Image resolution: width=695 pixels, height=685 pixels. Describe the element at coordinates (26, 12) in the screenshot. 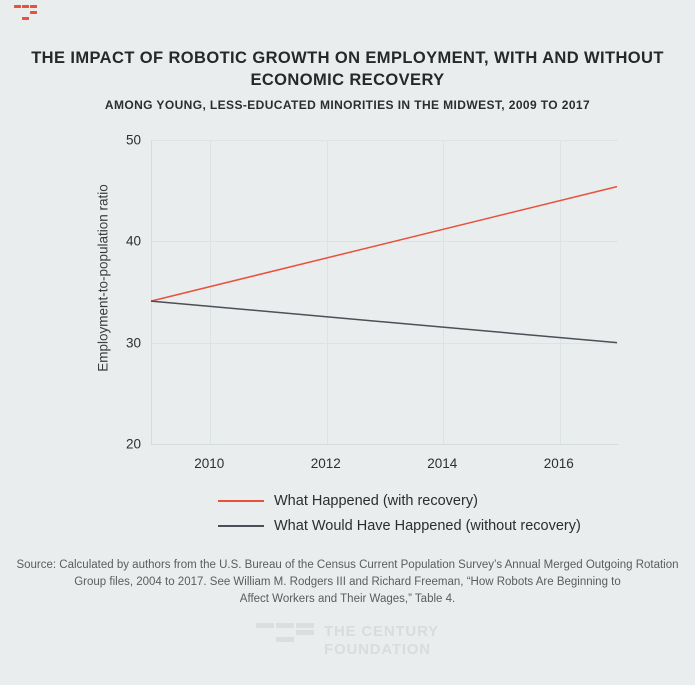

I see `tcf-brand-mark-red-icon` at that location.